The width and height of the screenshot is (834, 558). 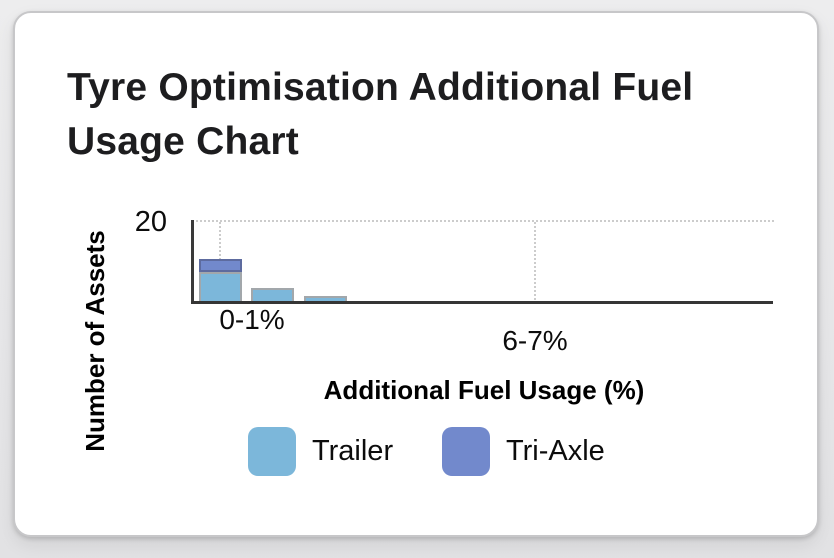 I want to click on x-axis-tick-label-0-1: 0-1%, so click(x=252, y=319).